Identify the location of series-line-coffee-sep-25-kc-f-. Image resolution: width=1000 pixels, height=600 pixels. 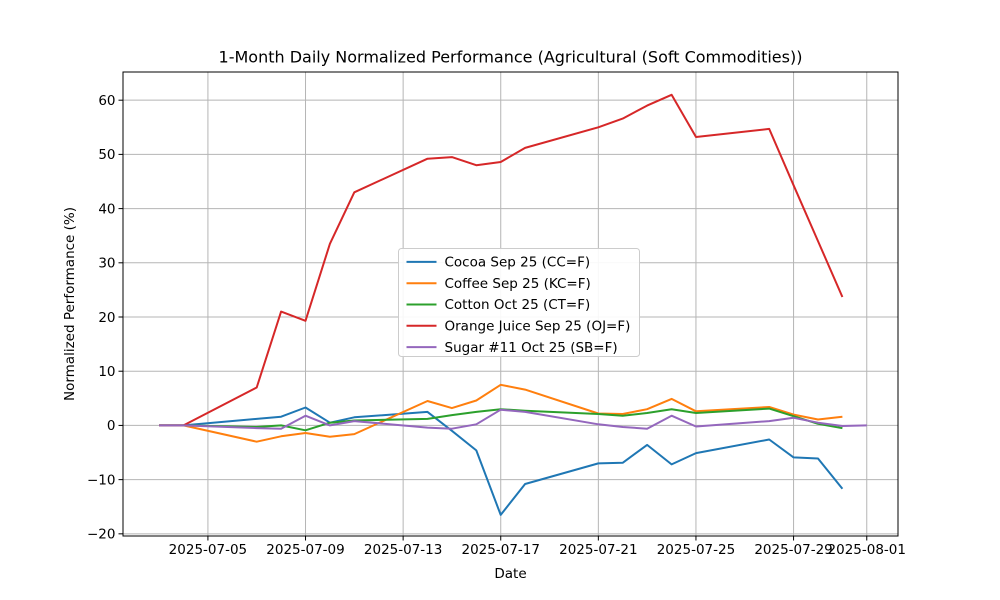
(501, 413).